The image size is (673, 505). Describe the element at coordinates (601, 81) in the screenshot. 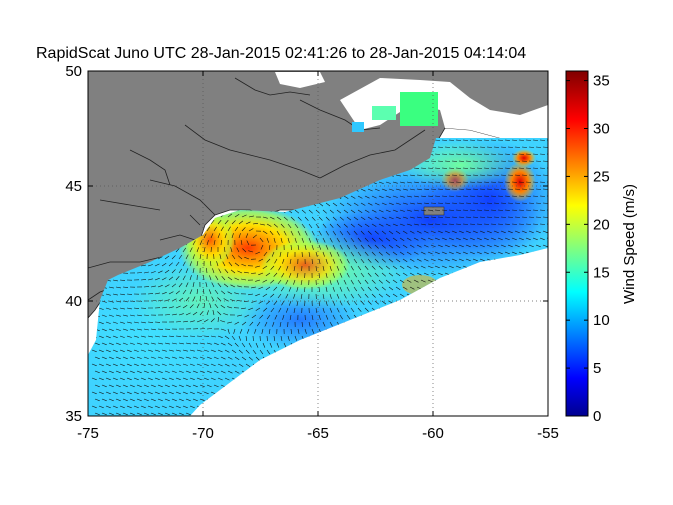

I see `colorbar-tick-label: 35` at that location.